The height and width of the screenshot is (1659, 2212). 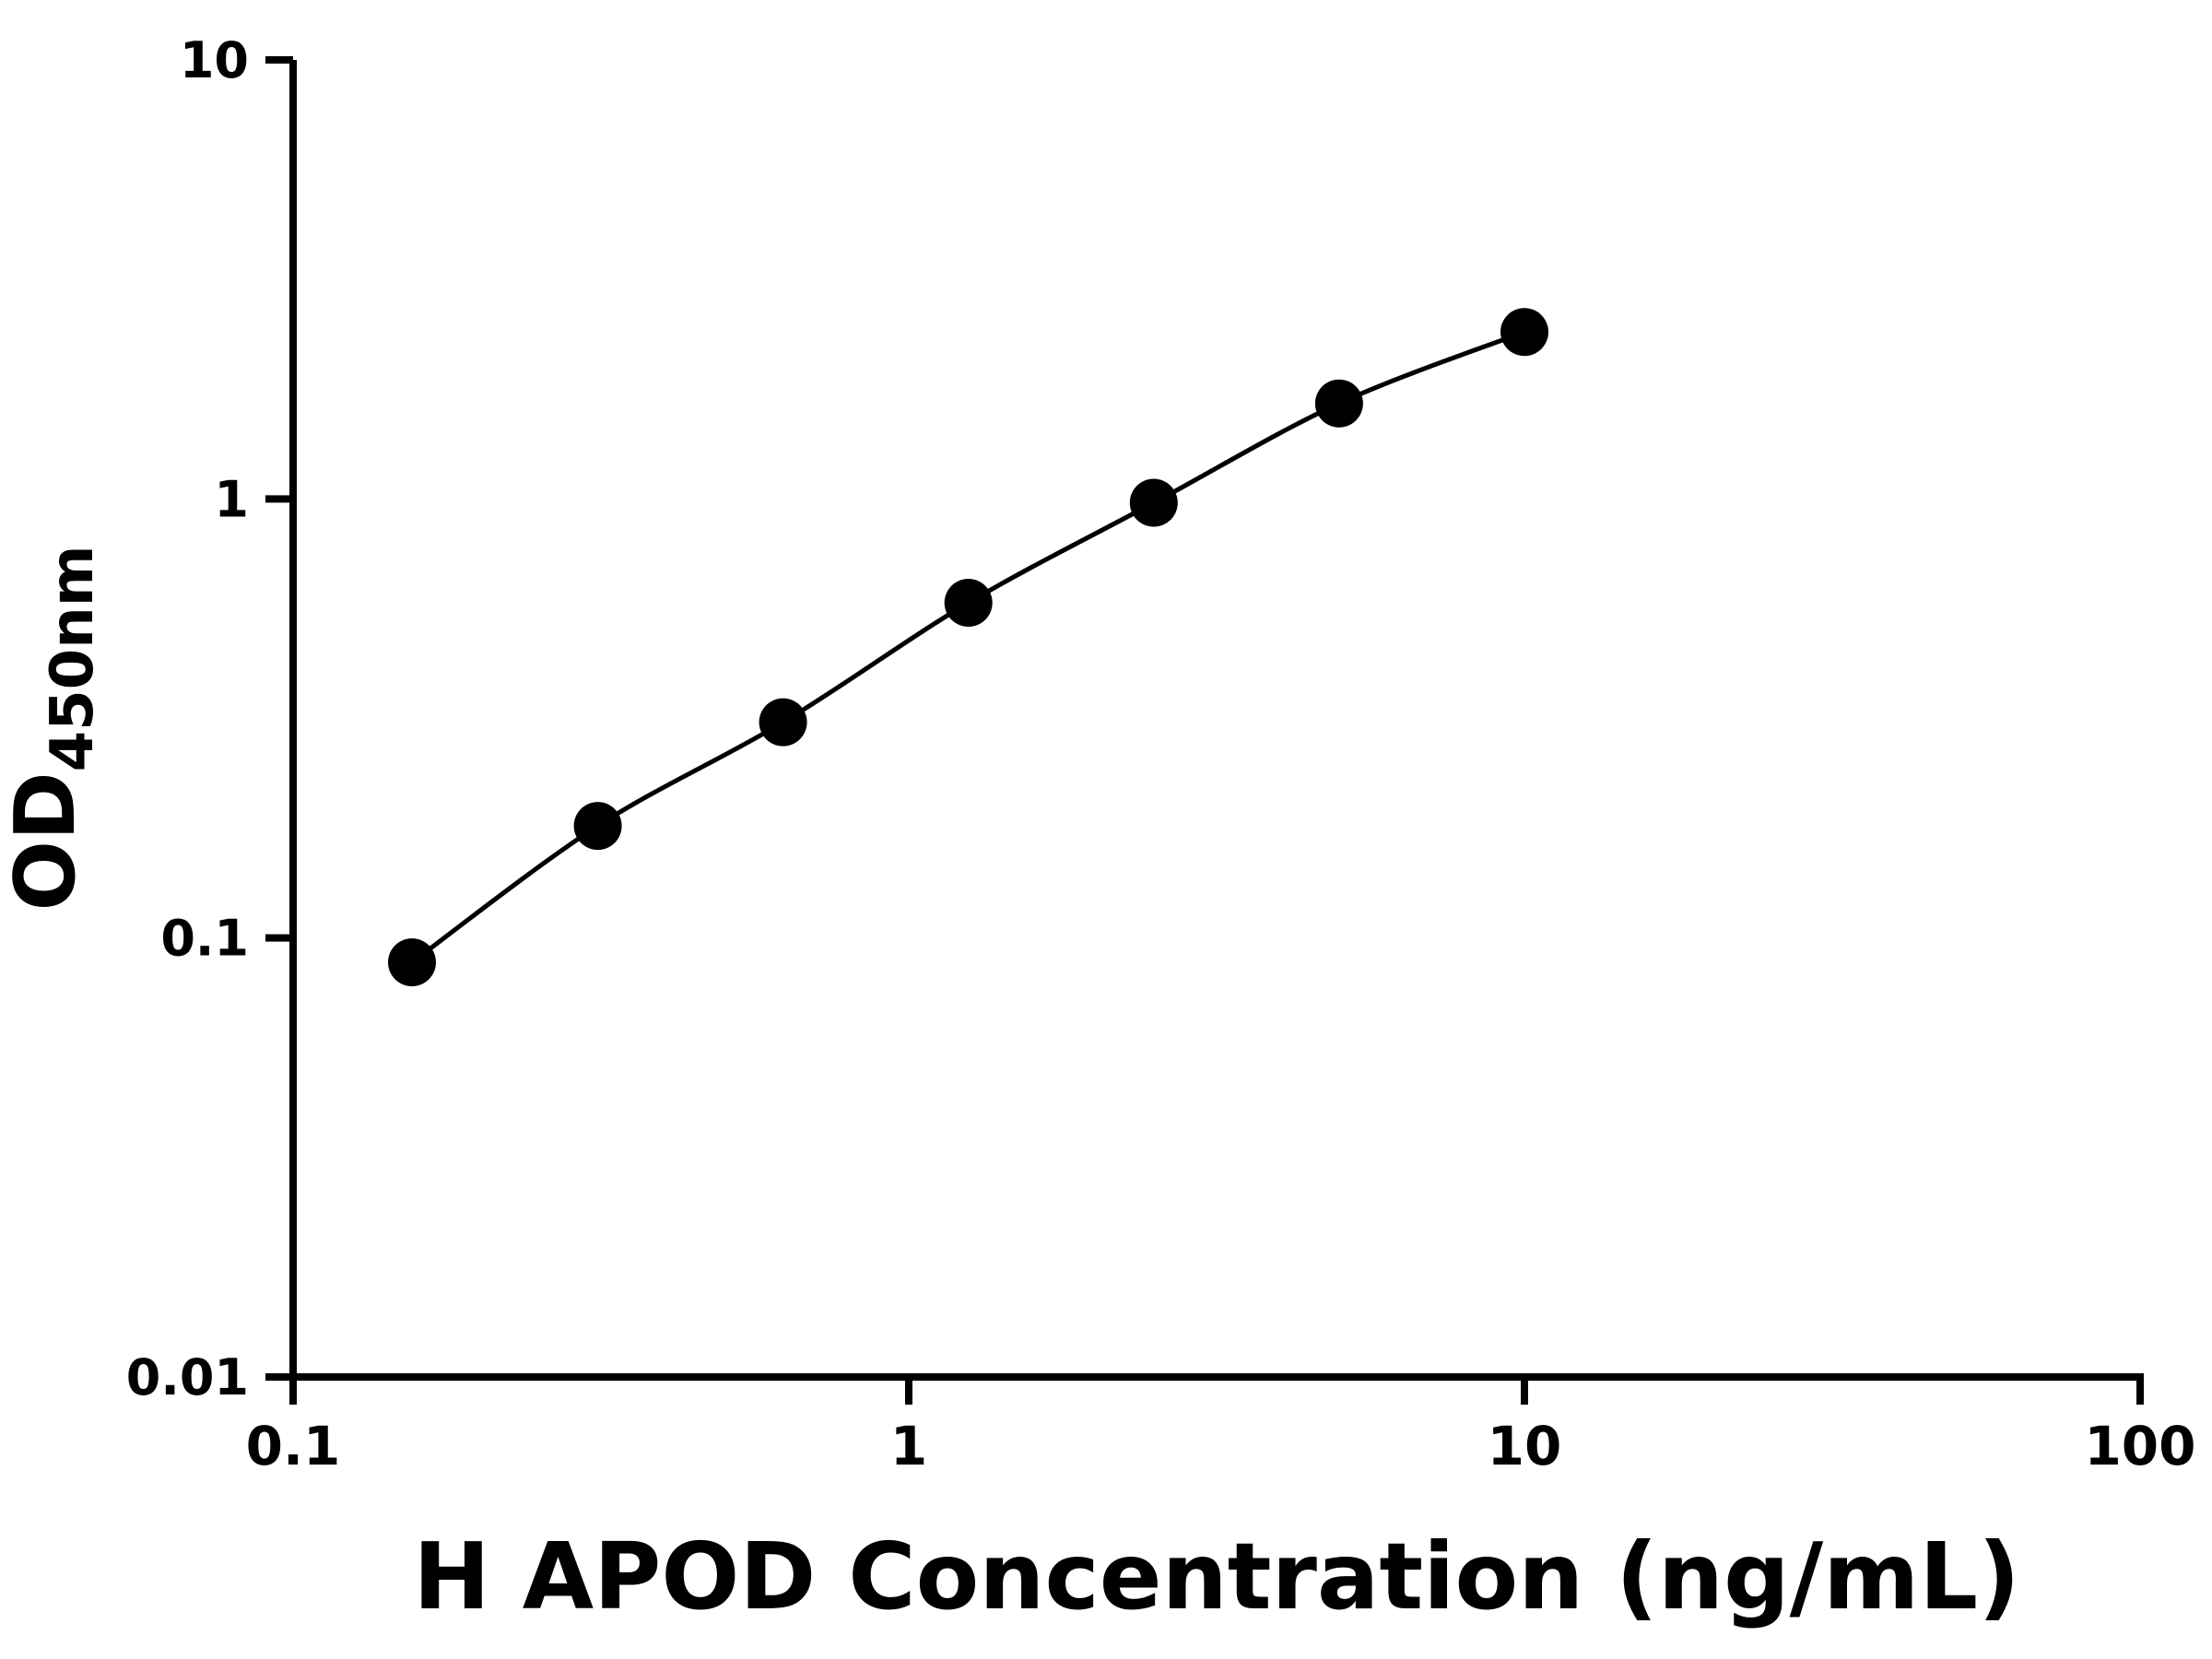 I want to click on x-tick-label: 100, so click(x=2139, y=1446).